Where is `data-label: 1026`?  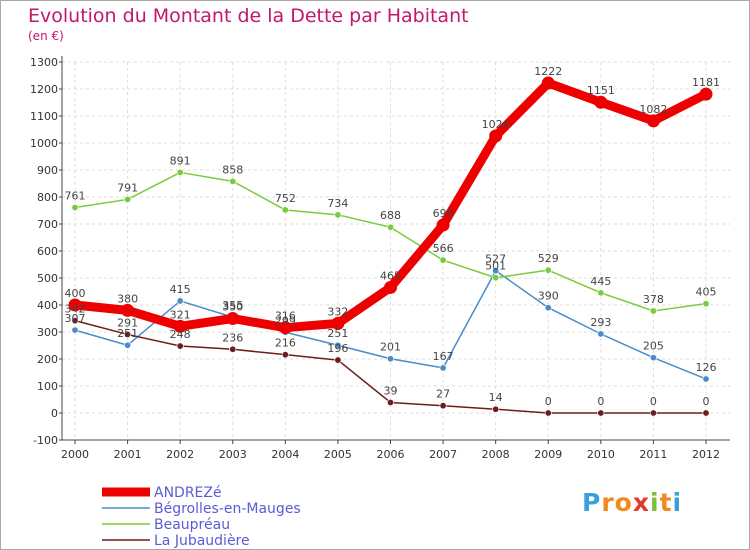
data-label: 1026 is located at coordinates (496, 124).